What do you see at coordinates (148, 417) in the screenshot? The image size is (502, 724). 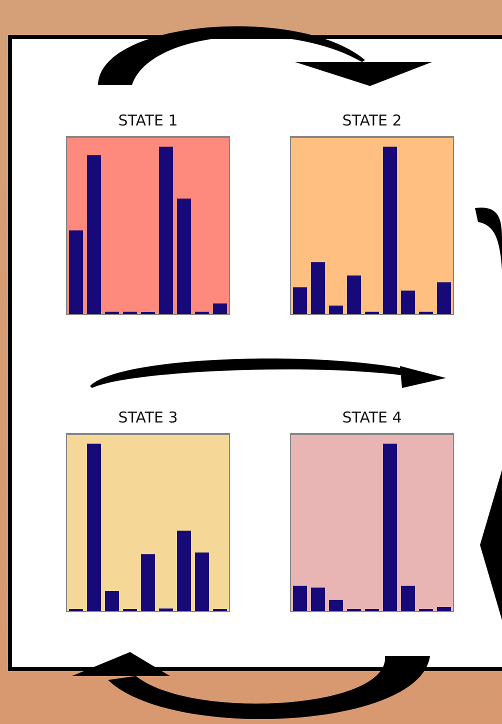 I see `chart-title: STATE 3` at bounding box center [148, 417].